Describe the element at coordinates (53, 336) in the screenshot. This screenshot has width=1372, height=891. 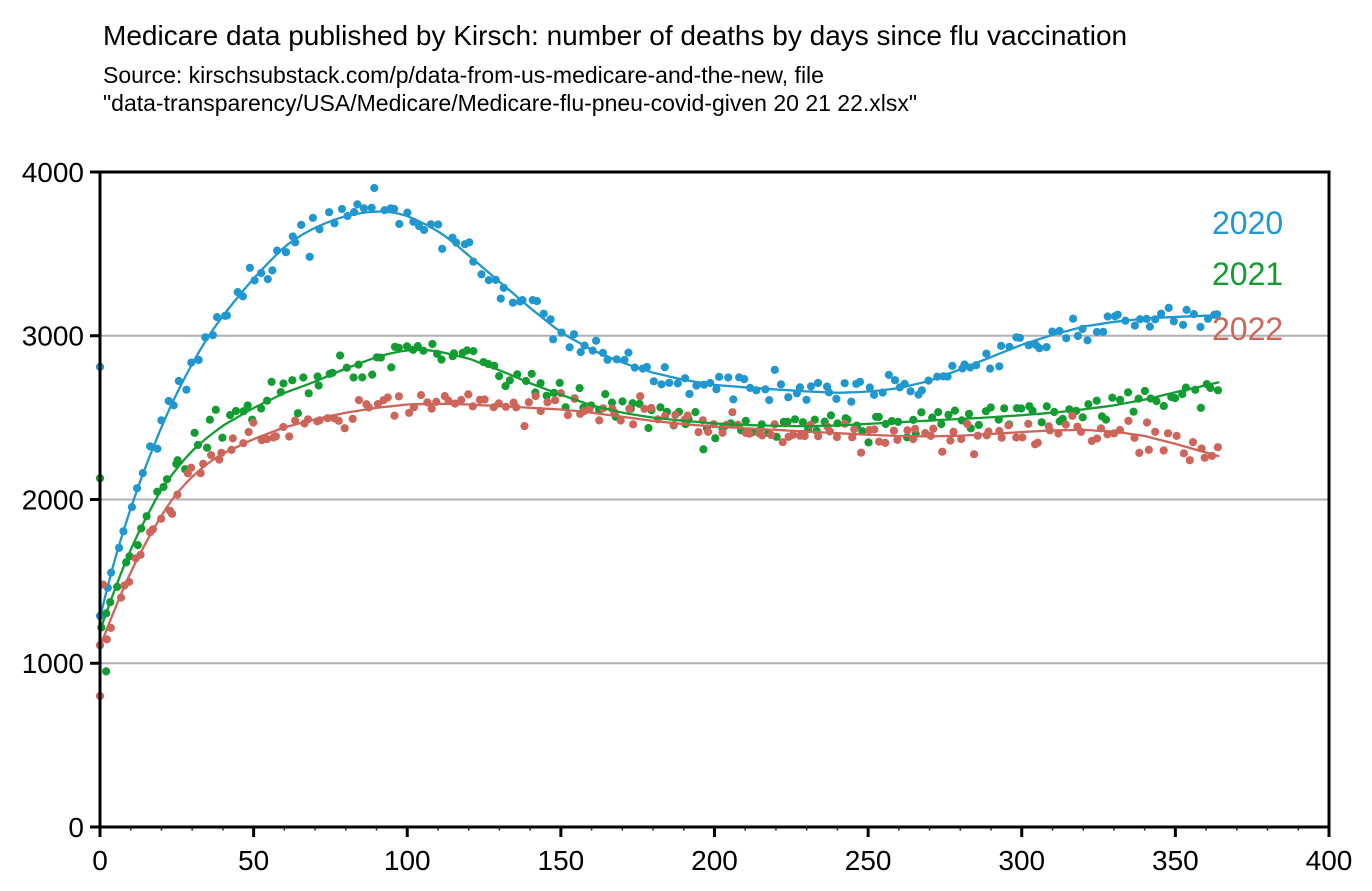
I see `y-axis-tick-label-3000: 3000` at that location.